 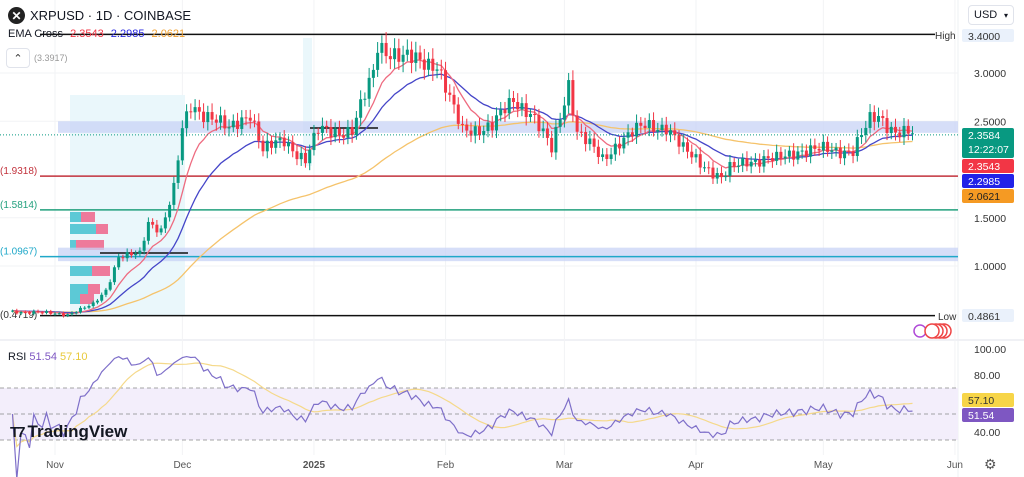 I want to click on rsi-name: RSI, so click(x=17, y=357).